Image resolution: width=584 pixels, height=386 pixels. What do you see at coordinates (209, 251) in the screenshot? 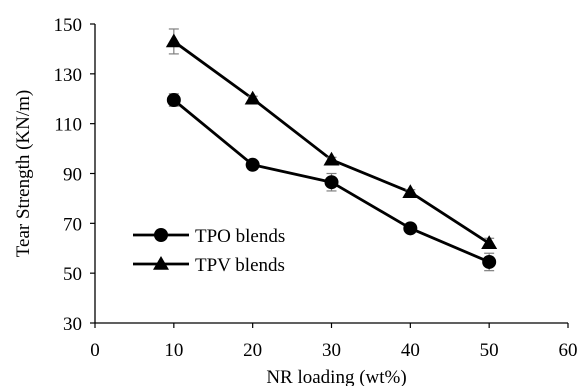
I see `legend: TPO blends TPV blends` at bounding box center [209, 251].